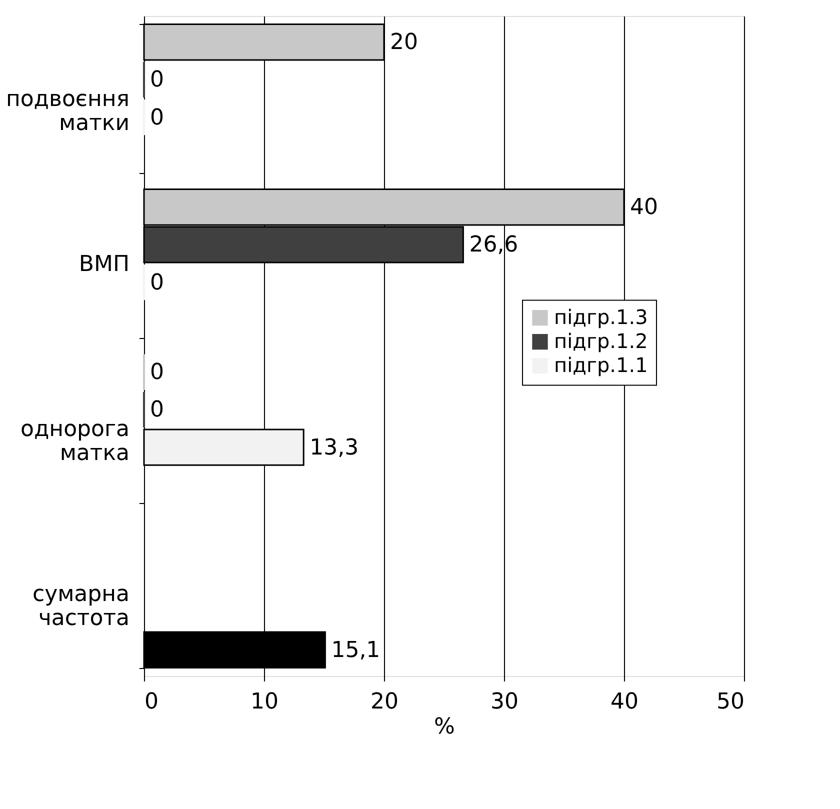 Image resolution: width=840 pixels, height=809 pixels. What do you see at coordinates (81, 606) in the screenshot?
I see `y-tick-label: сумарна частота` at bounding box center [81, 606].